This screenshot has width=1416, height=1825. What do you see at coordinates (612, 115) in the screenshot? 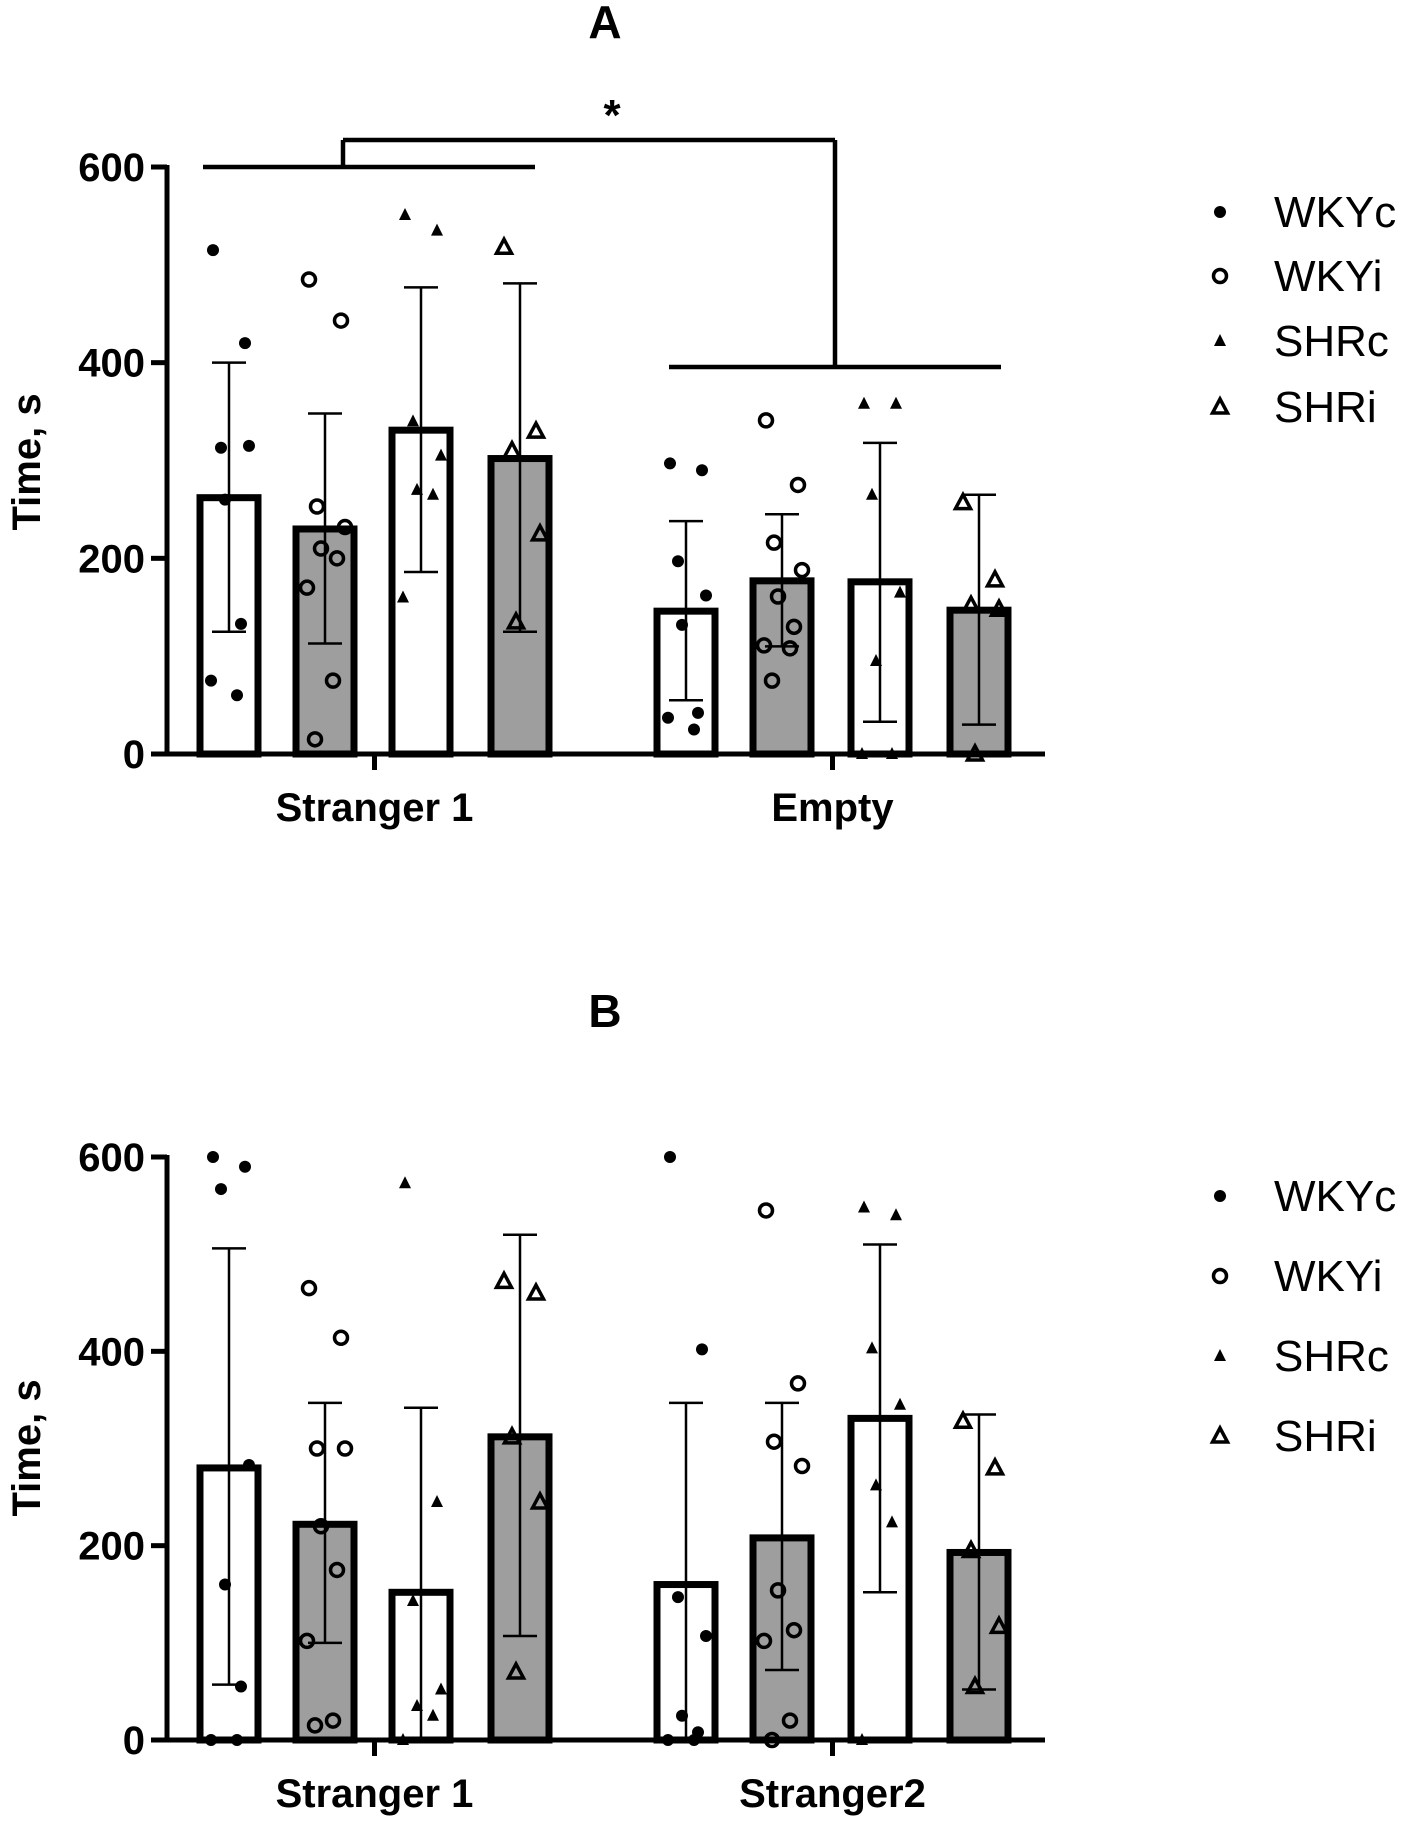
I see `significance-star: *` at bounding box center [612, 115].